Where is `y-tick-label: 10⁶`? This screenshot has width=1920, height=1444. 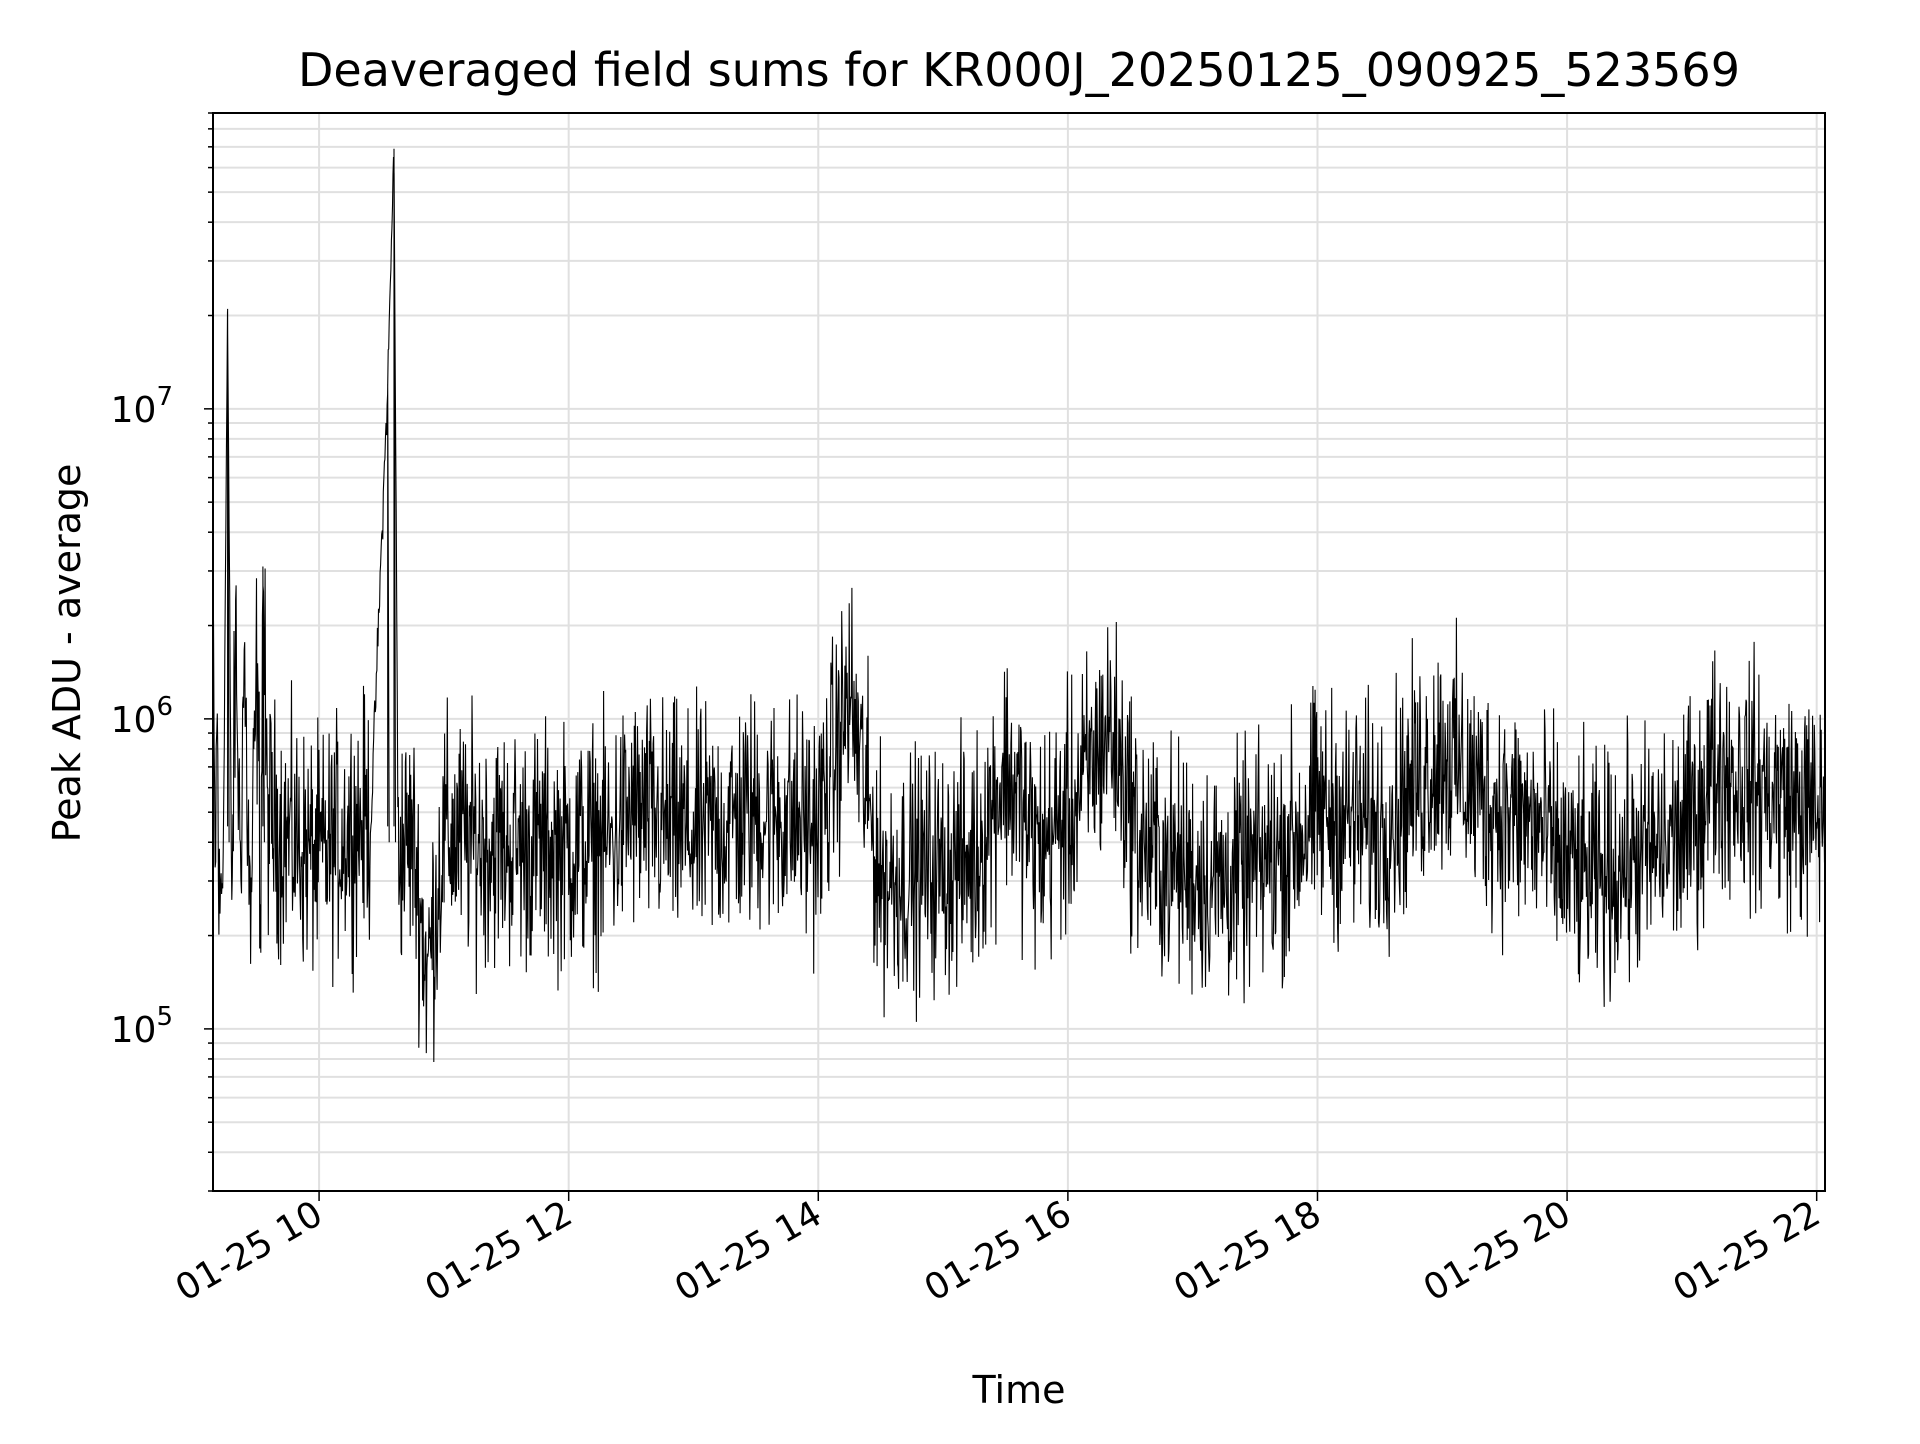
y-tick-label: 10⁶ is located at coordinates (142, 716).